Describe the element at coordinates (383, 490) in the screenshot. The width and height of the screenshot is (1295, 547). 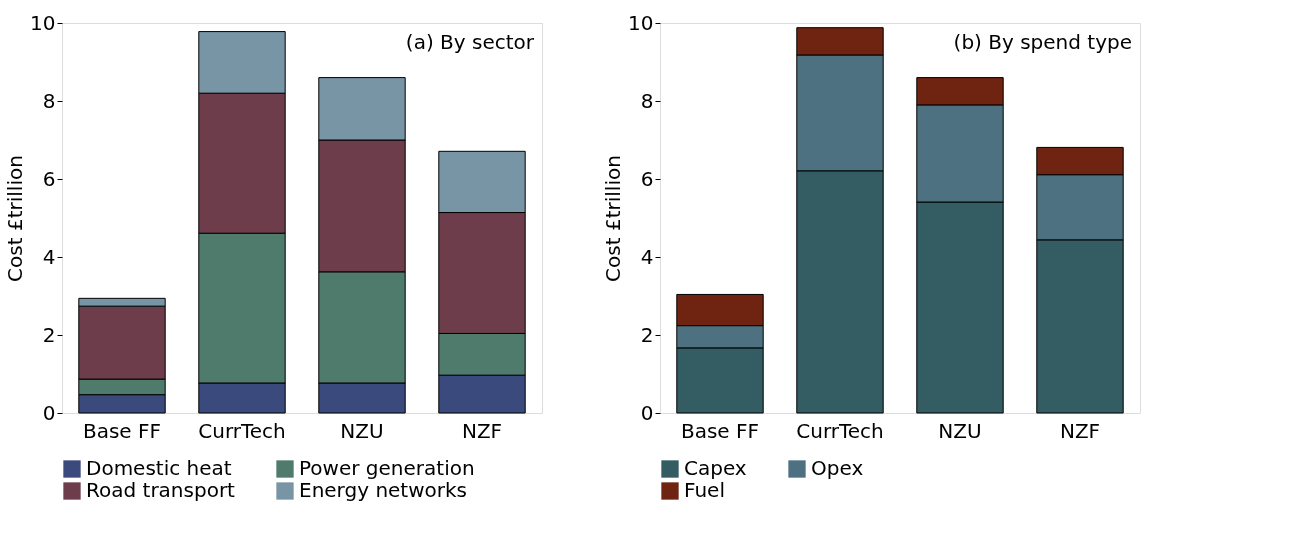
I see `legend-label: Energy networks` at that location.